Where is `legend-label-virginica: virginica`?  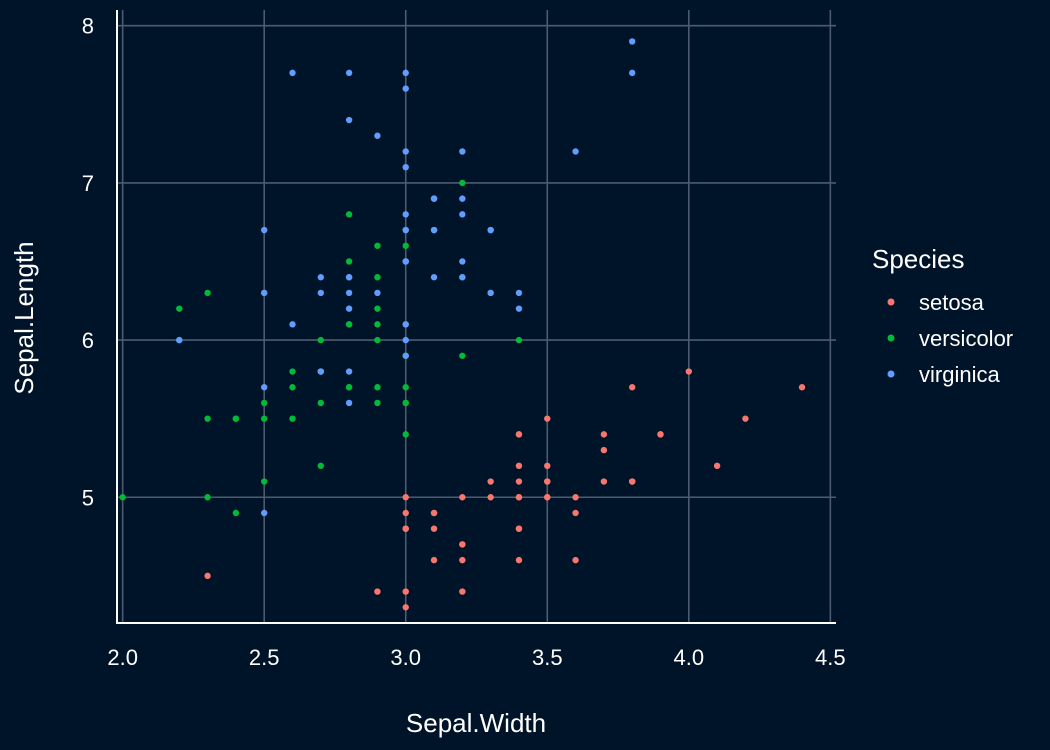 legend-label-virginica: virginica is located at coordinates (959, 374).